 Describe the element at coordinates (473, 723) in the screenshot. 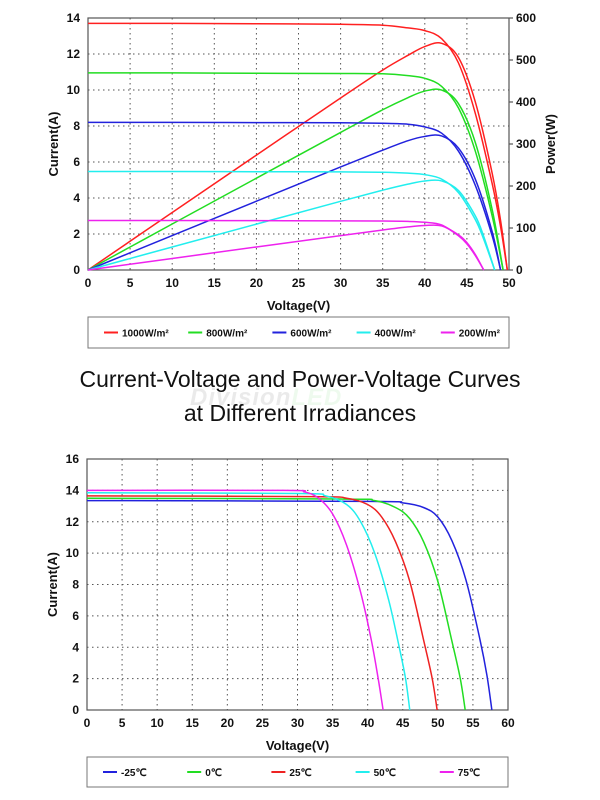

I see `x-tick-label: 55` at that location.